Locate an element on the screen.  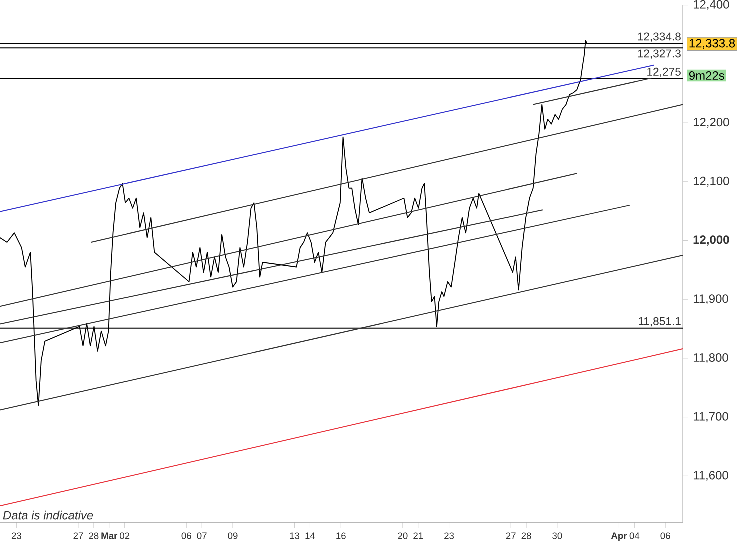
x-tick-label: Apr is located at coordinates (619, 537).